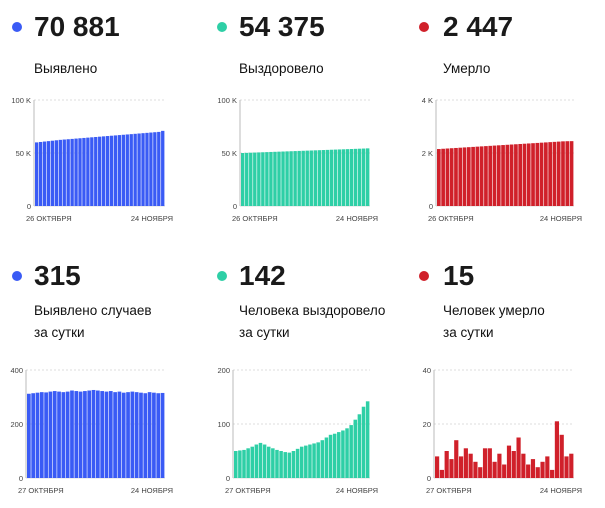 This screenshot has width=605, height=508. I want to click on y-tick-label: 40, so click(427, 370).